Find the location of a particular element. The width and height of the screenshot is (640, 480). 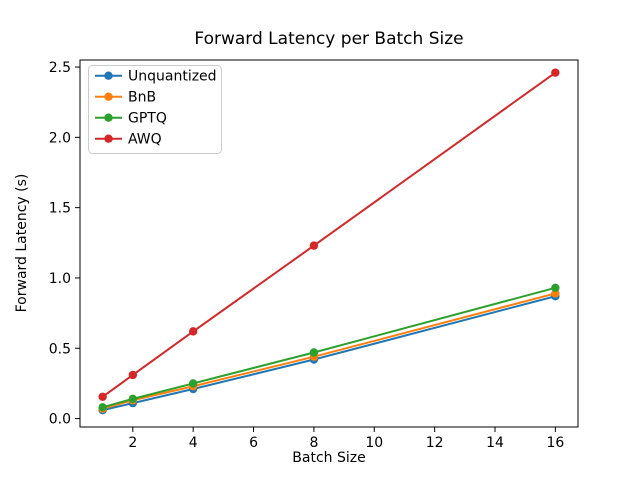

legend-label-unquantized: Unquantized is located at coordinates (172, 77).